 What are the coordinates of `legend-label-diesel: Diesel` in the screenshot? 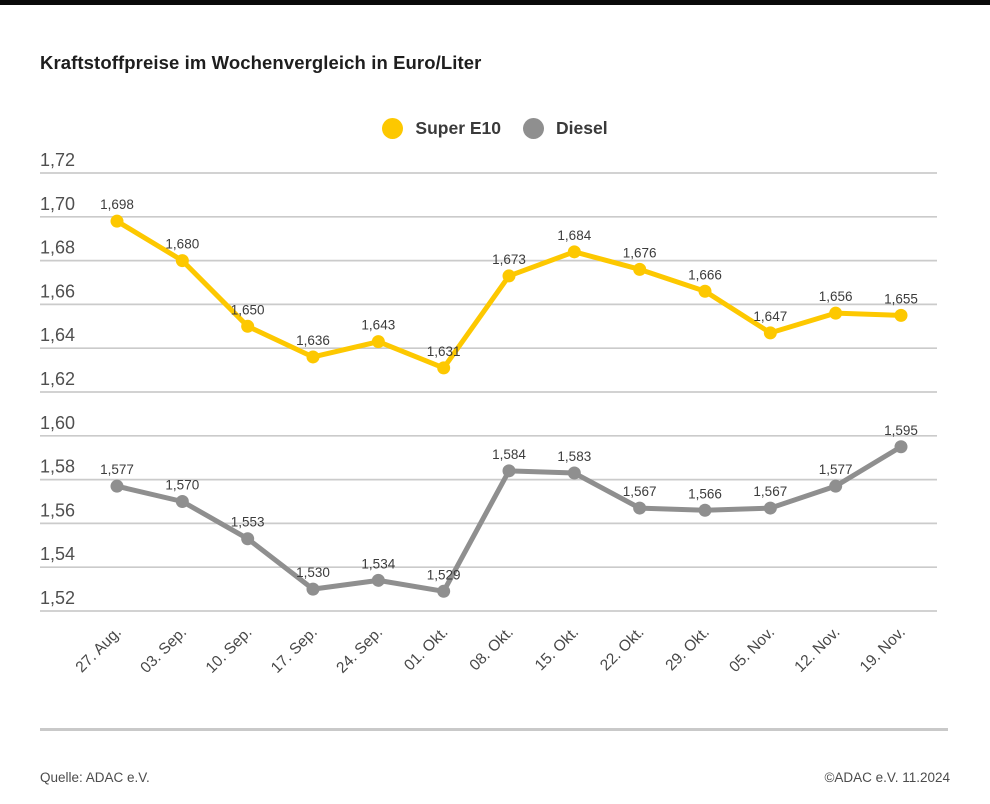 It's located at (582, 128).